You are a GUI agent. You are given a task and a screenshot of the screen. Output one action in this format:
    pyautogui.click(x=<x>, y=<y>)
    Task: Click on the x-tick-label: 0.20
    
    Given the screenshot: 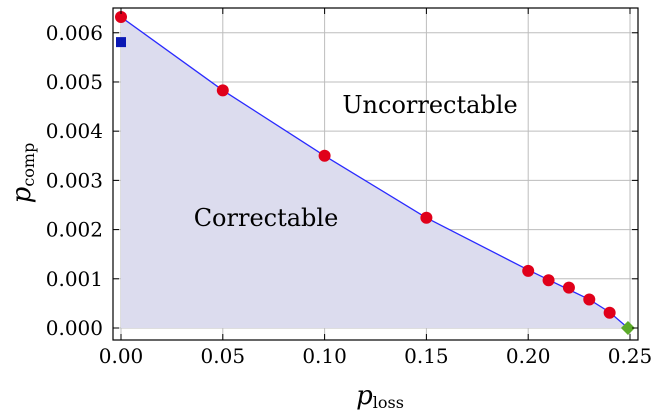 What is the action you would take?
    pyautogui.click(x=528, y=356)
    